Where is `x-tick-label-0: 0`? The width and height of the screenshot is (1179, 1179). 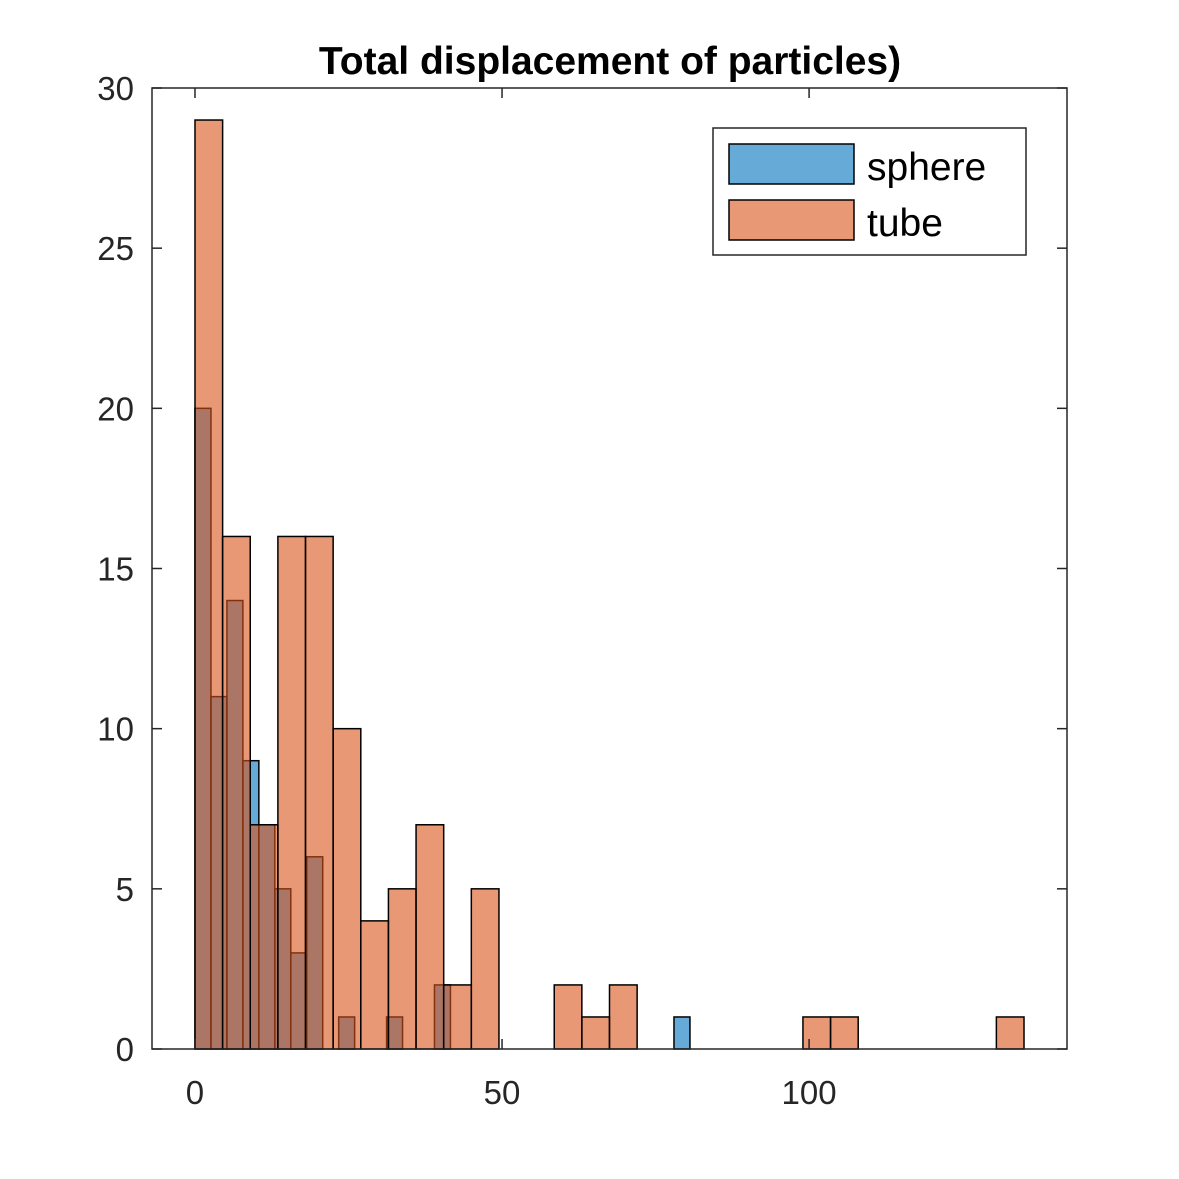
x-tick-label-0: 0 is located at coordinates (195, 1092).